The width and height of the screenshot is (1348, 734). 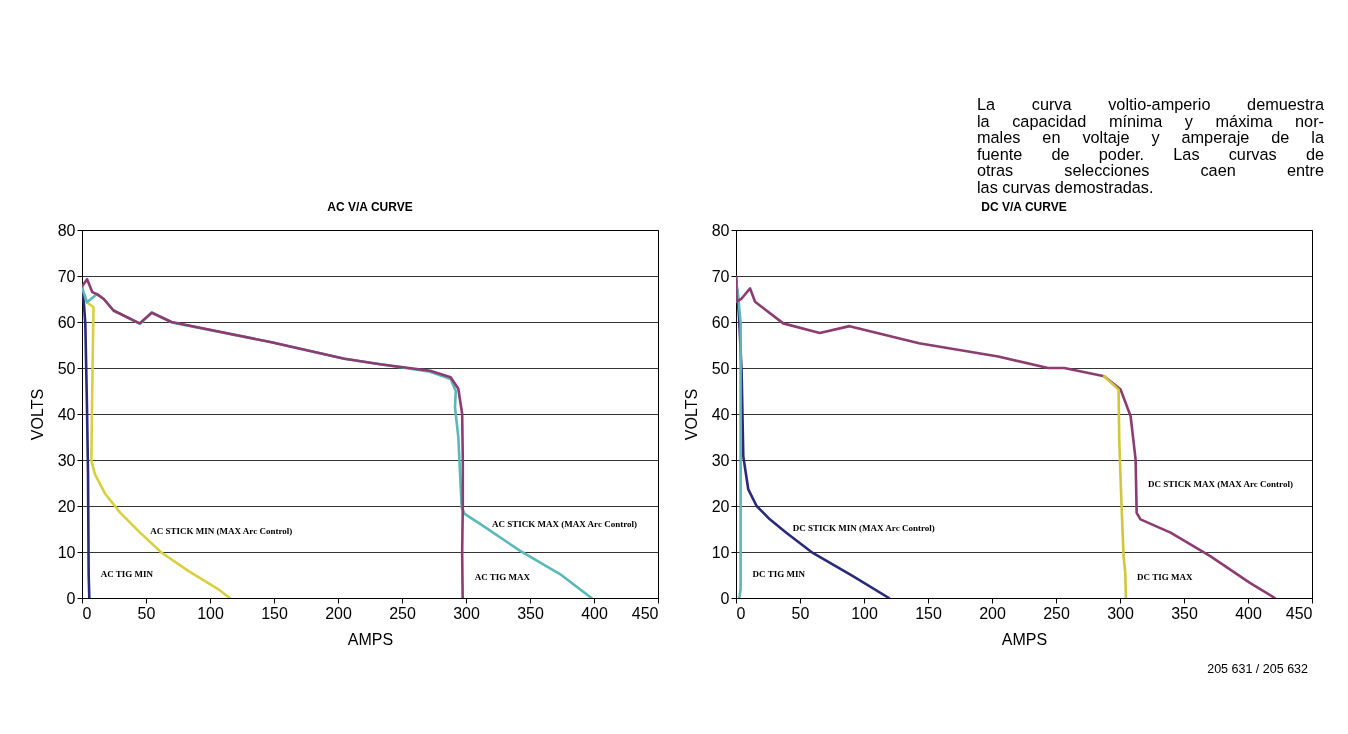 What do you see at coordinates (1165, 577) in the screenshot?
I see `annotation: DC TIG MAX` at bounding box center [1165, 577].